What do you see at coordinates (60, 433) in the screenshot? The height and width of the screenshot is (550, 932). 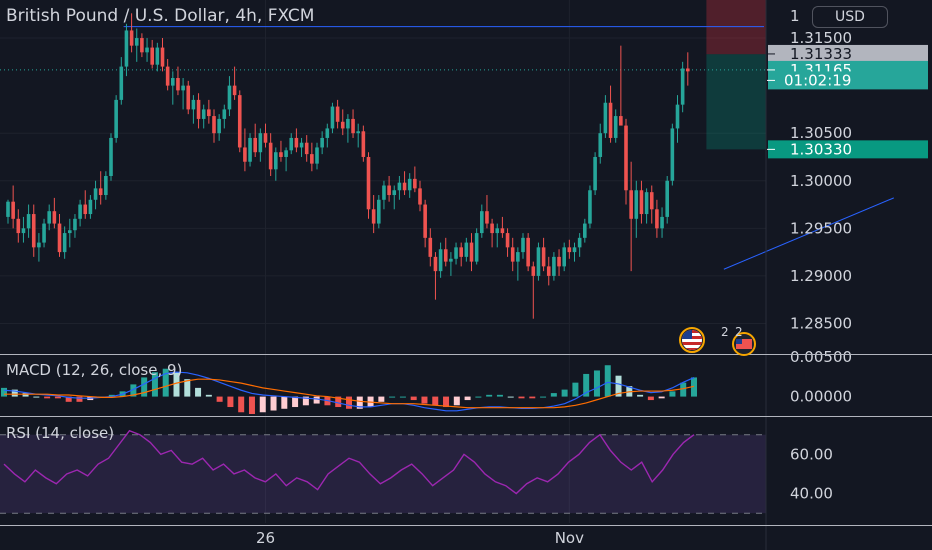 I see `rsi-label: RSI (14, close)` at bounding box center [60, 433].